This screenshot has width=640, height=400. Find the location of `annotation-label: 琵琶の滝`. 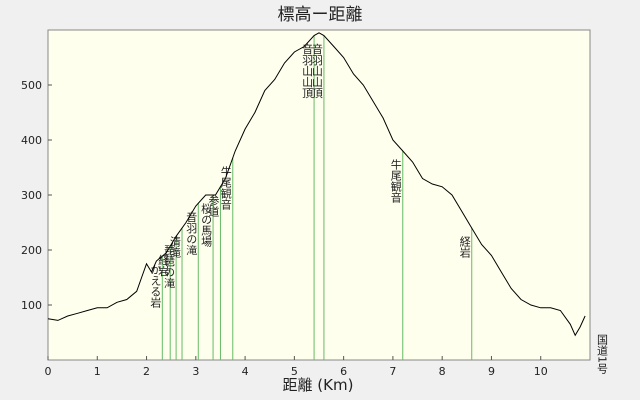

annotation-label: 琵琶の滝 is located at coordinates (169, 266).